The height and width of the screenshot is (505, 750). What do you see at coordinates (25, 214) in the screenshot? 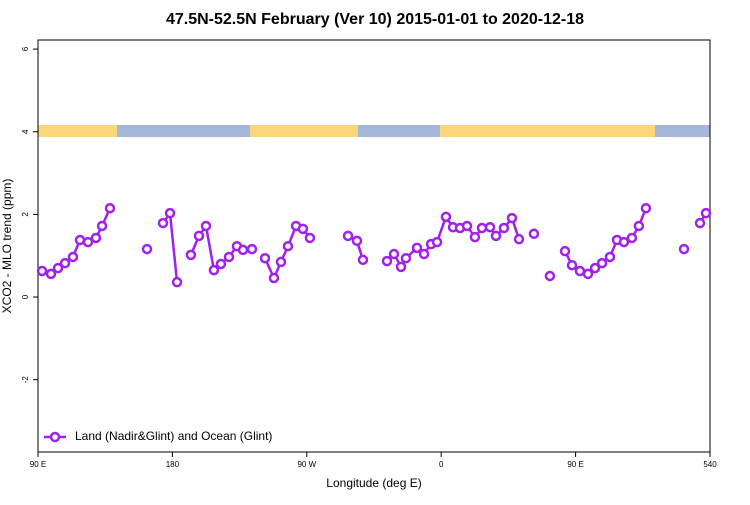
I see `y-tick-label: 2` at bounding box center [25, 214].